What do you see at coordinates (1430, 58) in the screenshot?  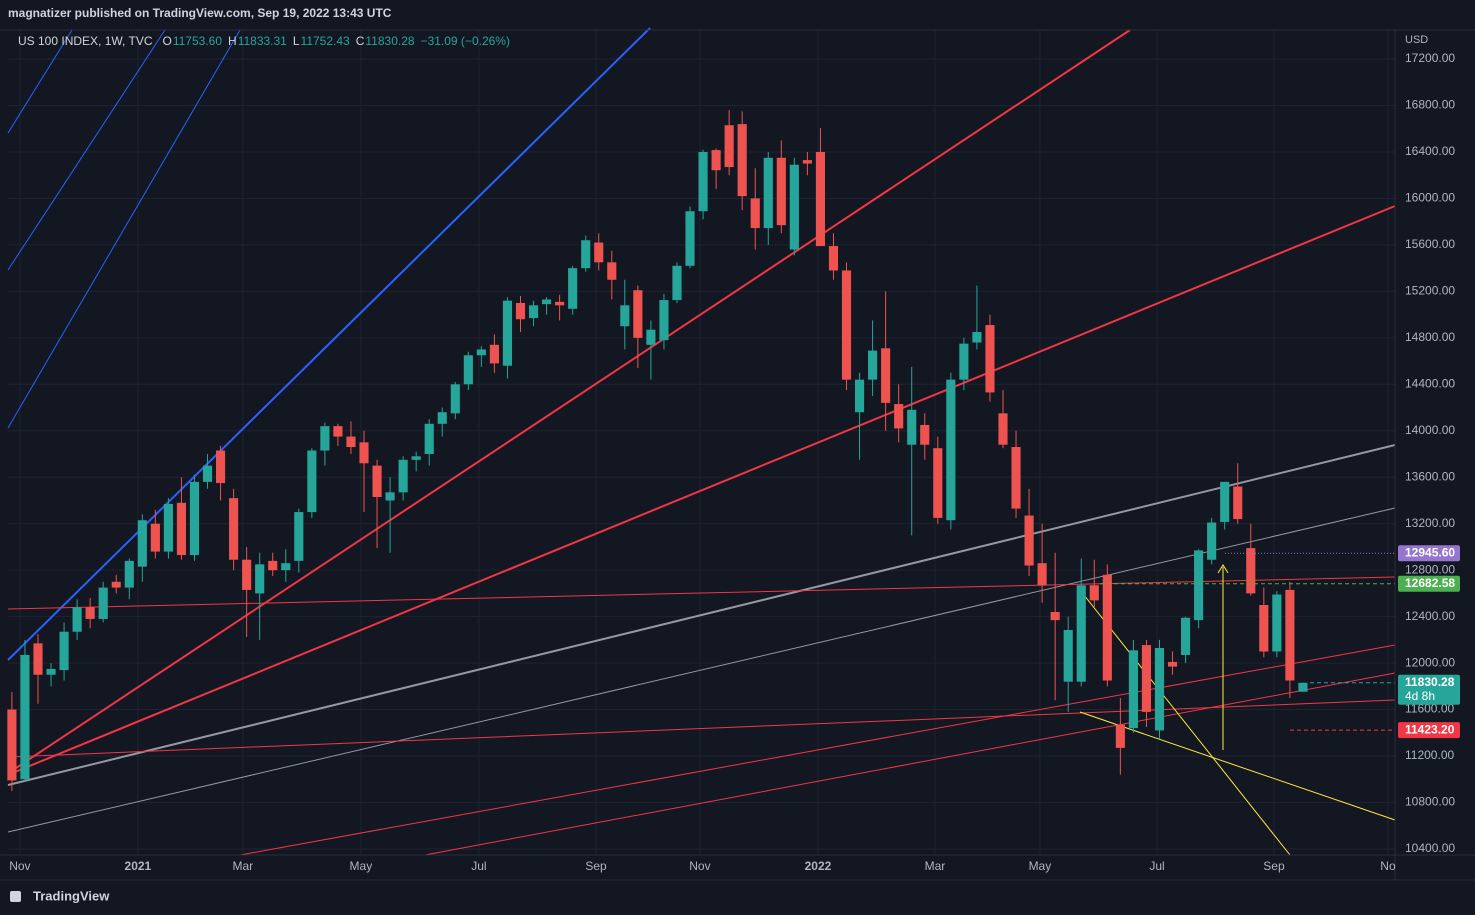 I see `y-tick-label: 17200.00` at bounding box center [1430, 58].